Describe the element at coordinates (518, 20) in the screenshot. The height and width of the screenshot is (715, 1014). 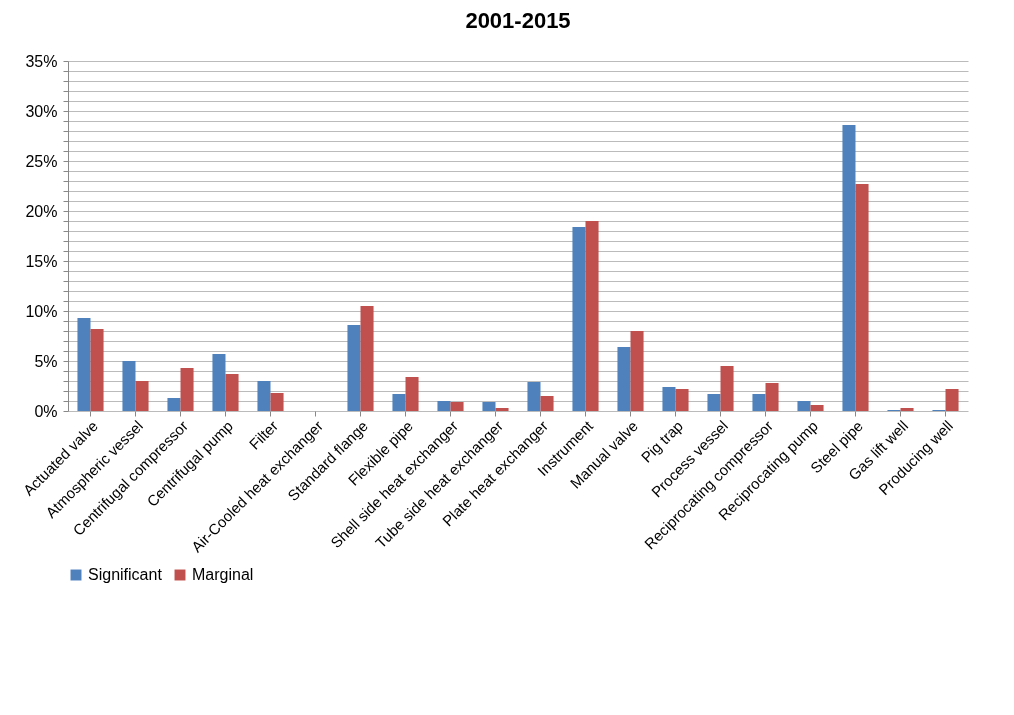
I see `chart-title: 2001-2015` at that location.